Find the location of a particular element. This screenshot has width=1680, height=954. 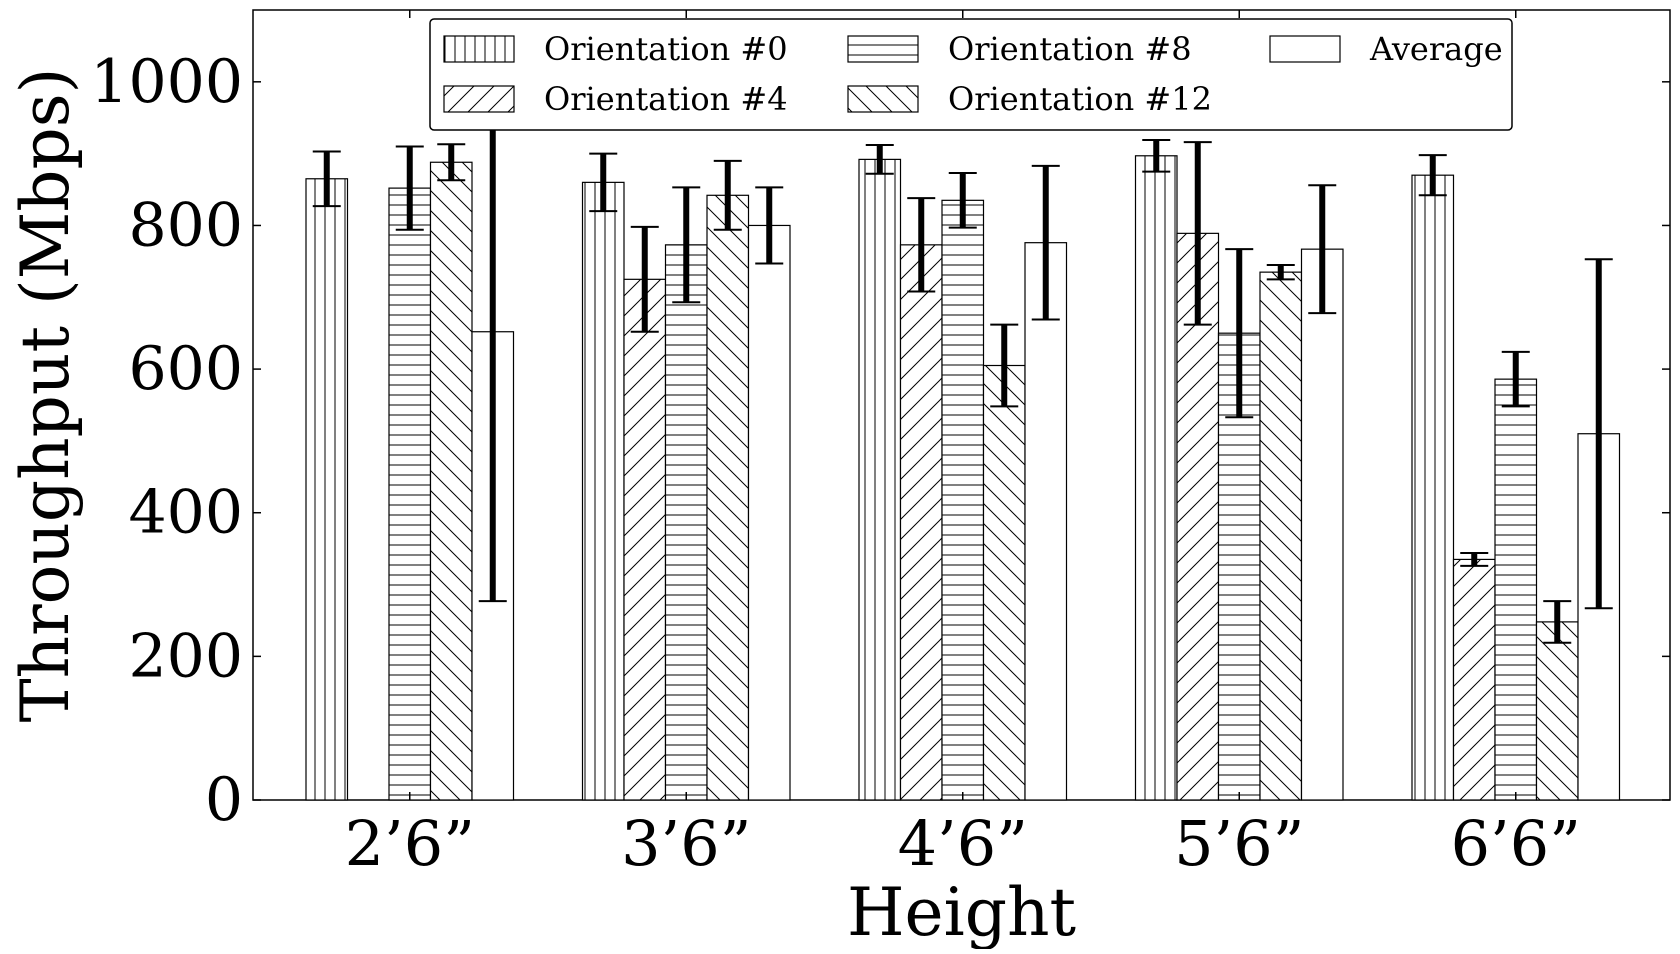

x-tick-label: 2’6” is located at coordinates (410, 843).